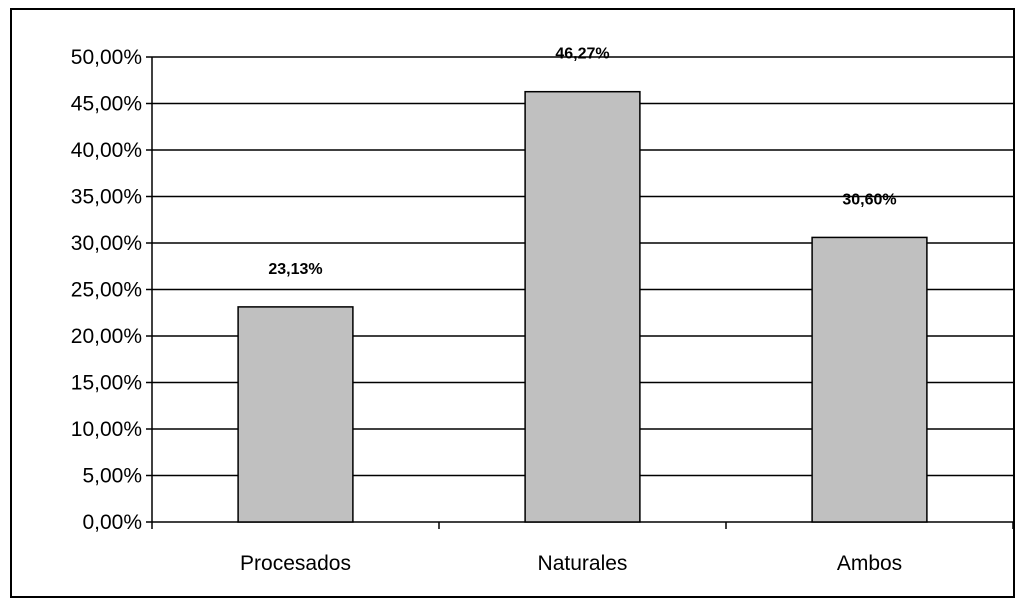 The width and height of the screenshot is (1019, 600). I want to click on y-tick-label: 45,00%, so click(106, 104).